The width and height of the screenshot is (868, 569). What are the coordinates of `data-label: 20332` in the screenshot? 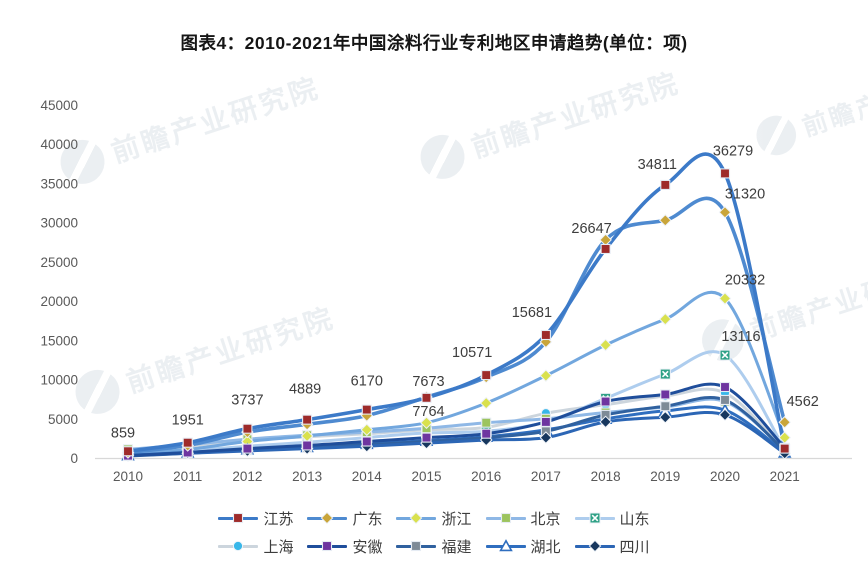 It's located at (745, 281).